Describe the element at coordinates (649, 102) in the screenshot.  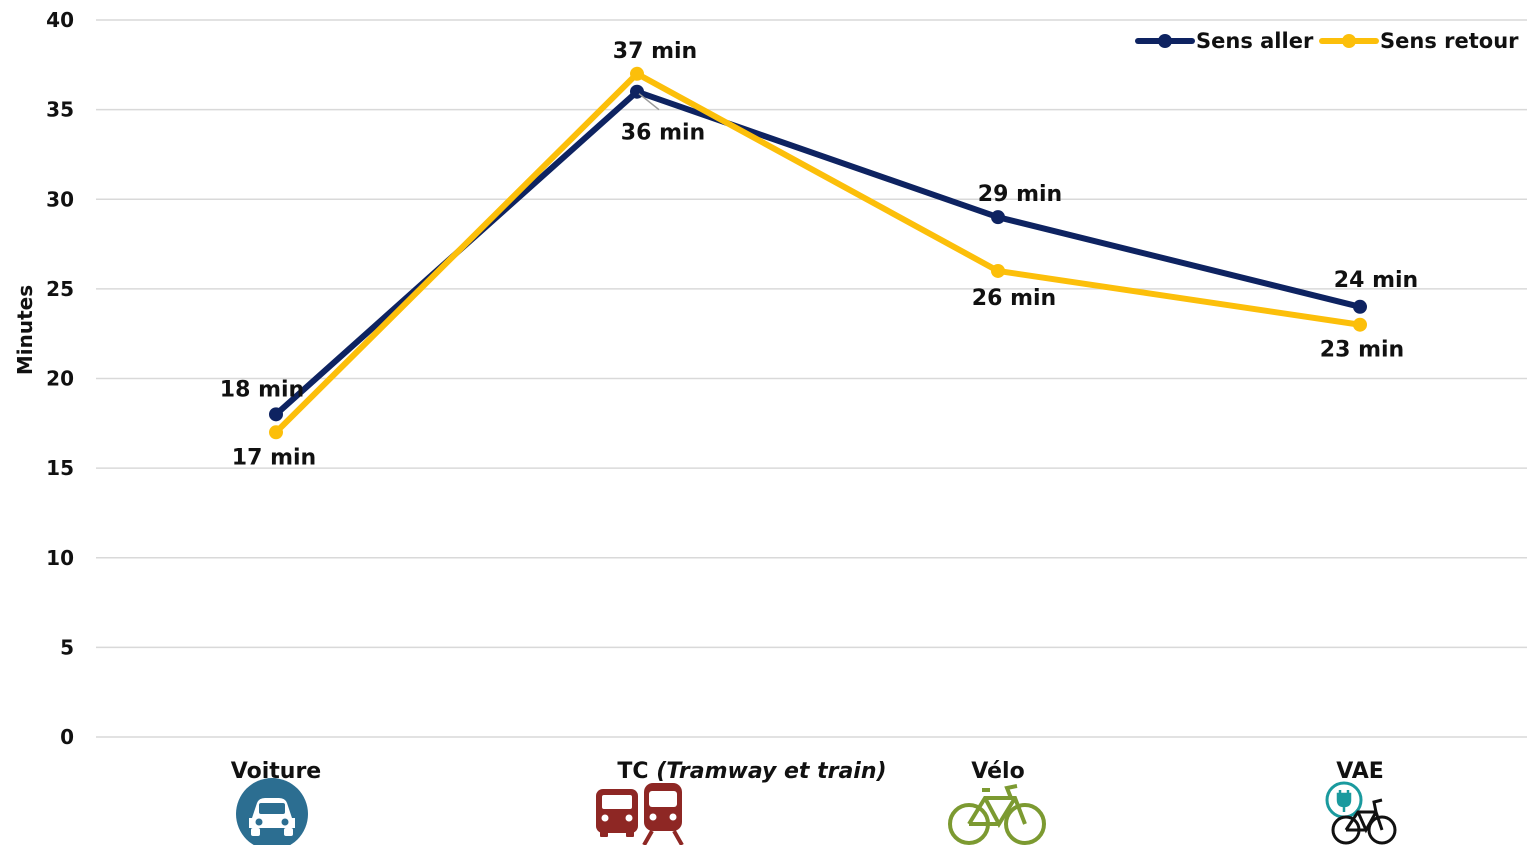
I see `label-leader-line` at that location.